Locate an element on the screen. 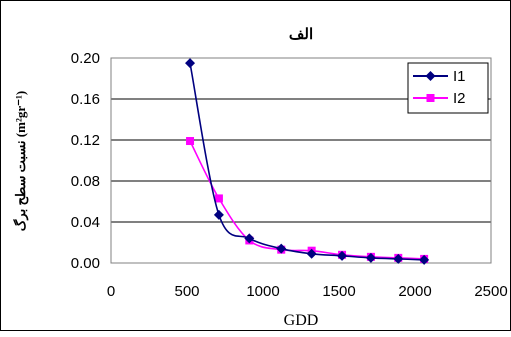  x-tick-label: 2000 is located at coordinates (414, 291).